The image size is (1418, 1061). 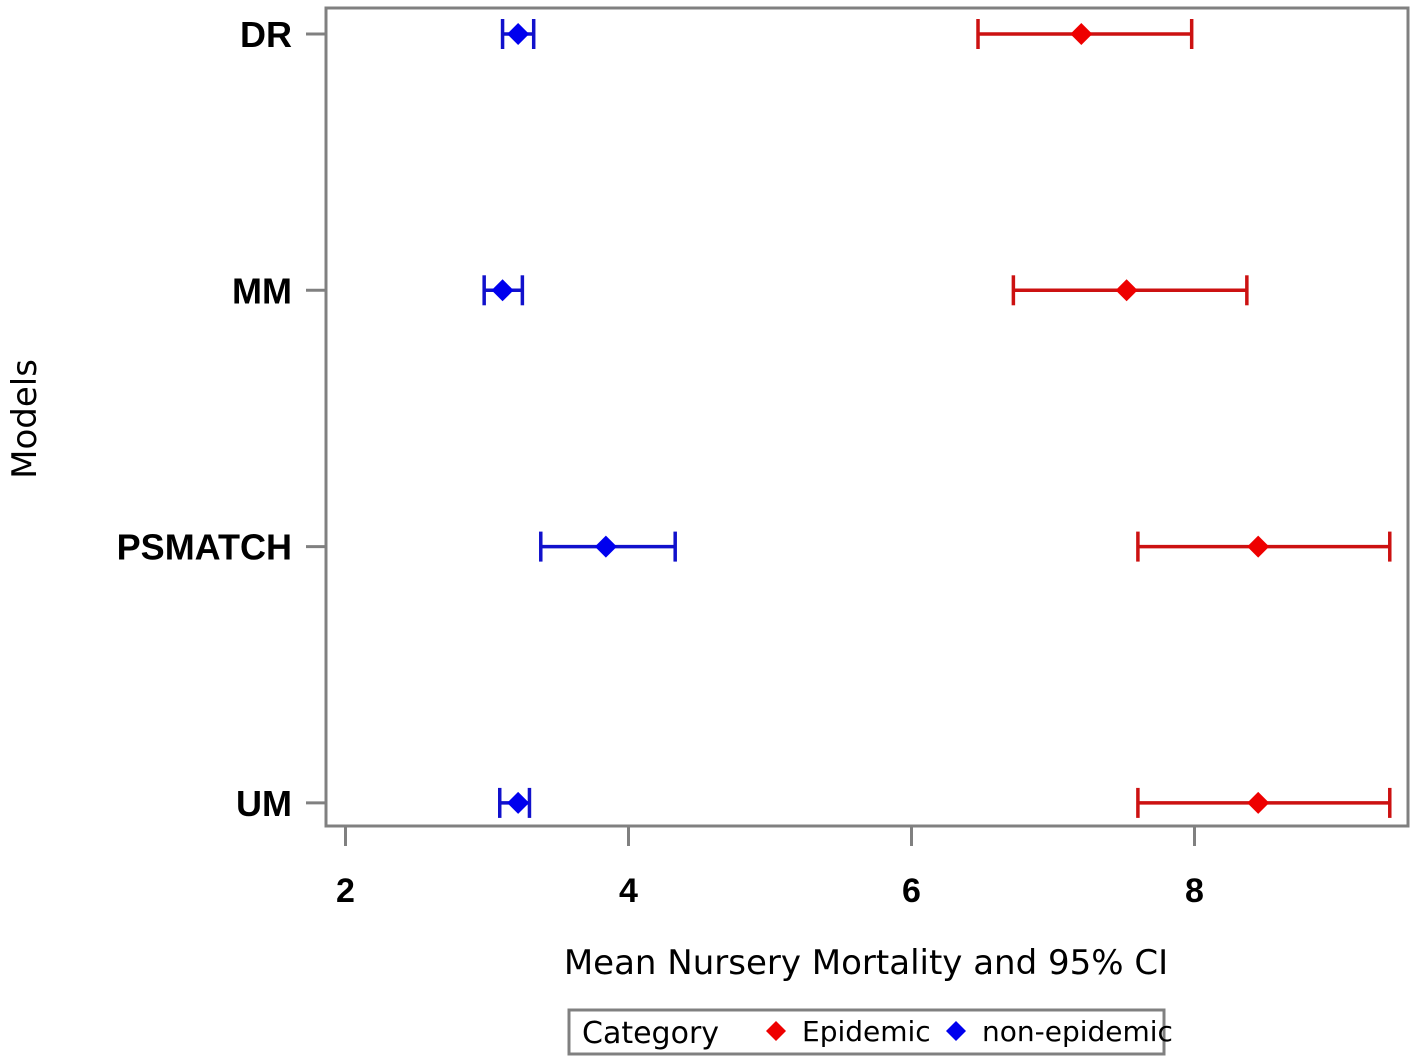 I want to click on x-tick-label: 2, so click(x=345, y=891).